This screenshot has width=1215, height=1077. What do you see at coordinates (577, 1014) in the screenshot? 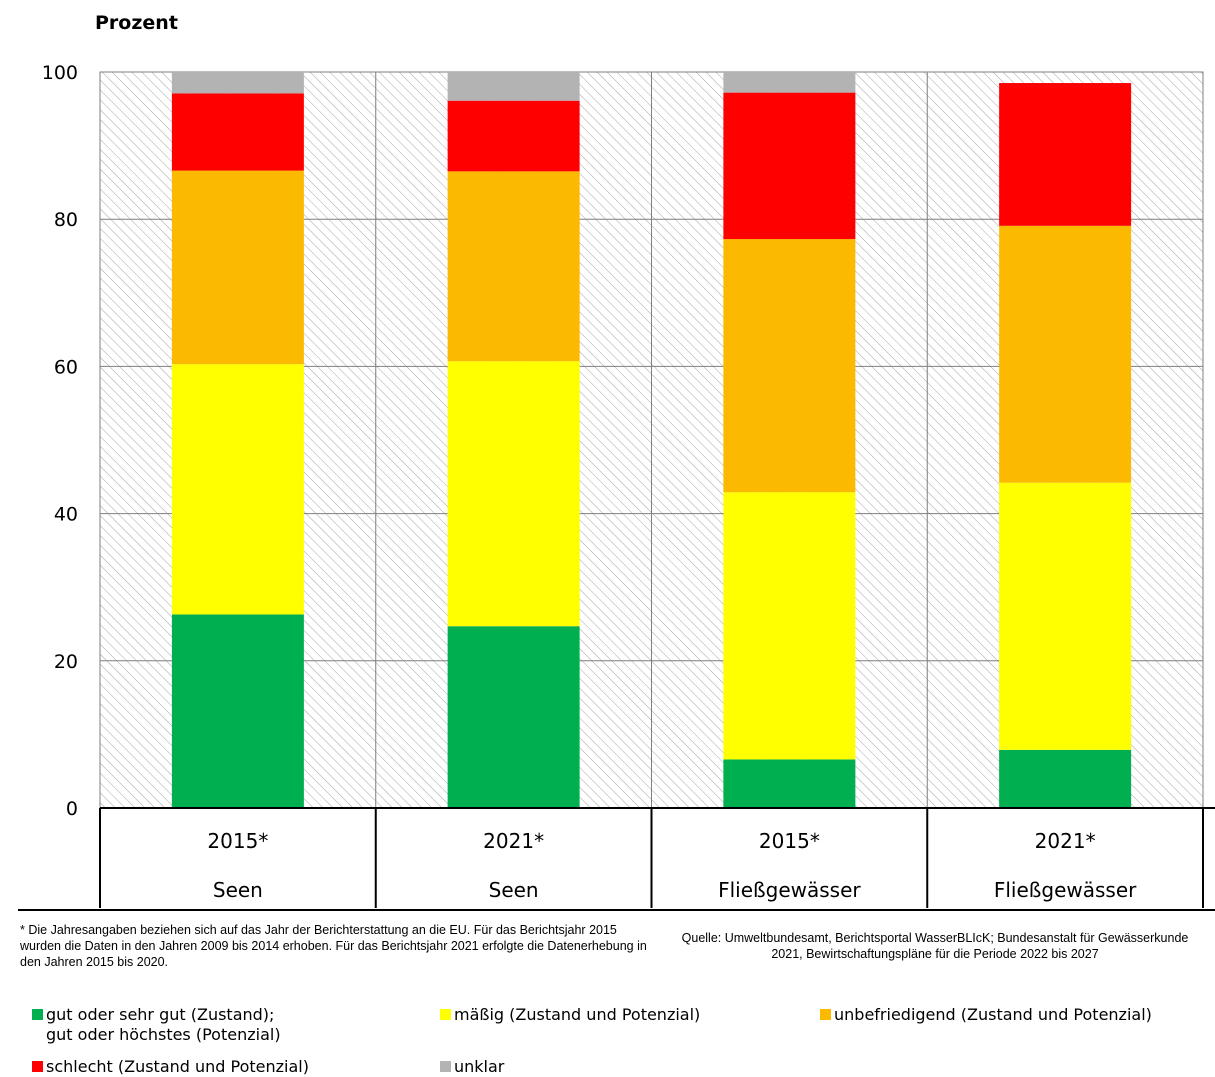
I see `legend-label: mäßig (Zustand und Potenzial)` at bounding box center [577, 1014].